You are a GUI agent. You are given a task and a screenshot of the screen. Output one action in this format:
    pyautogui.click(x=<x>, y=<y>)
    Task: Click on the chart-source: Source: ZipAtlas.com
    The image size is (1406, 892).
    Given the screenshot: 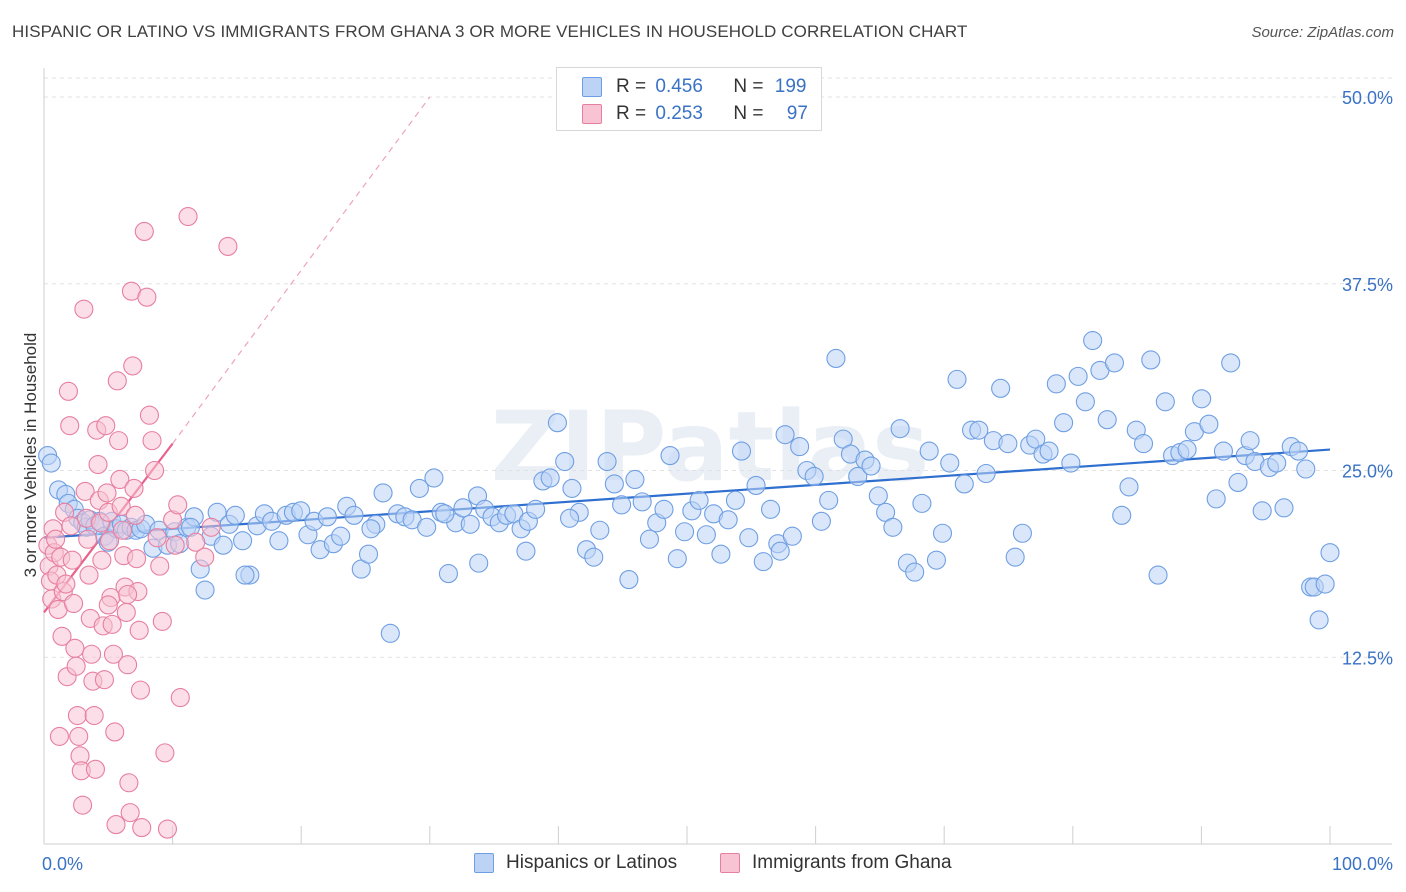 What is the action you would take?
    pyautogui.click(x=1322, y=32)
    